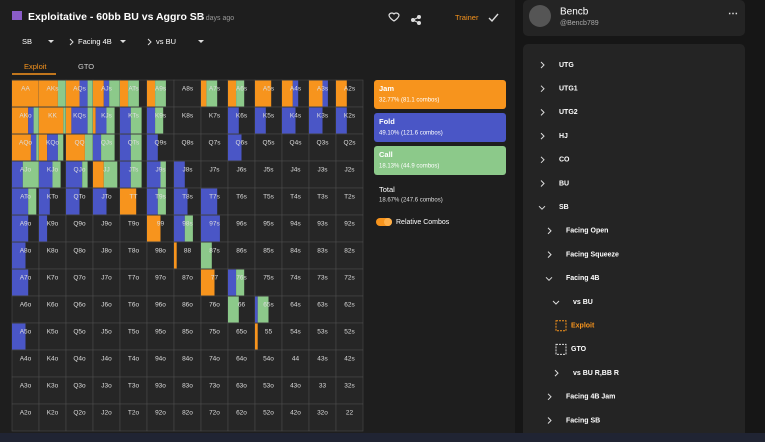 The width and height of the screenshot is (765, 442). Describe the element at coordinates (166, 41) in the screenshot. I see `filter-dropdown: vs BU` at that location.